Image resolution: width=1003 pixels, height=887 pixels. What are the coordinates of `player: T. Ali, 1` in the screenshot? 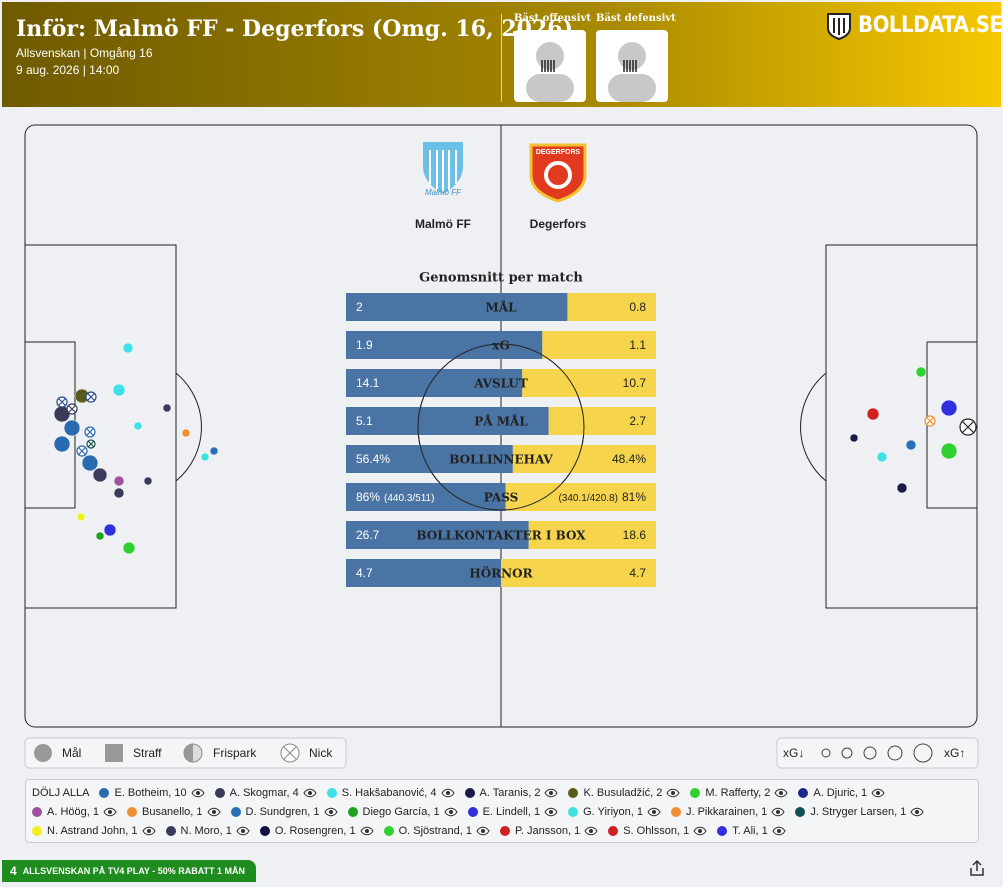 It's located at (751, 831).